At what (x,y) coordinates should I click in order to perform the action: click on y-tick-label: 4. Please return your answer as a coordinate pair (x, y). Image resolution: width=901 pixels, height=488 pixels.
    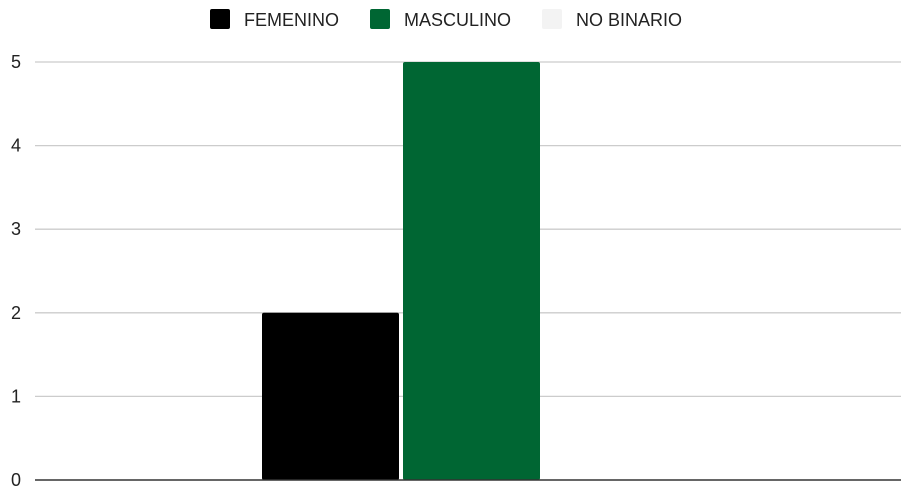
    Looking at the image, I should click on (16, 146).